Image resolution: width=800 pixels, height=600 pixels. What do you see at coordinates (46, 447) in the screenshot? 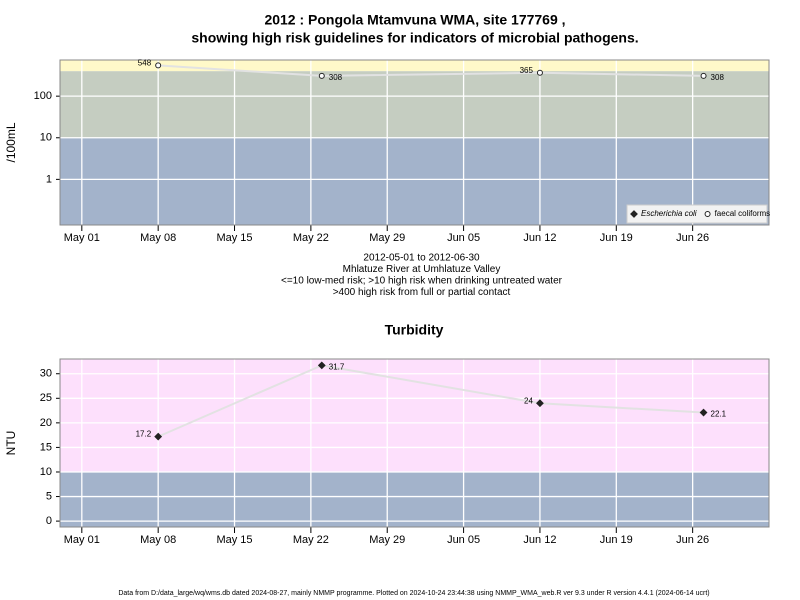
I see `y-tick-label: 15` at bounding box center [46, 447].